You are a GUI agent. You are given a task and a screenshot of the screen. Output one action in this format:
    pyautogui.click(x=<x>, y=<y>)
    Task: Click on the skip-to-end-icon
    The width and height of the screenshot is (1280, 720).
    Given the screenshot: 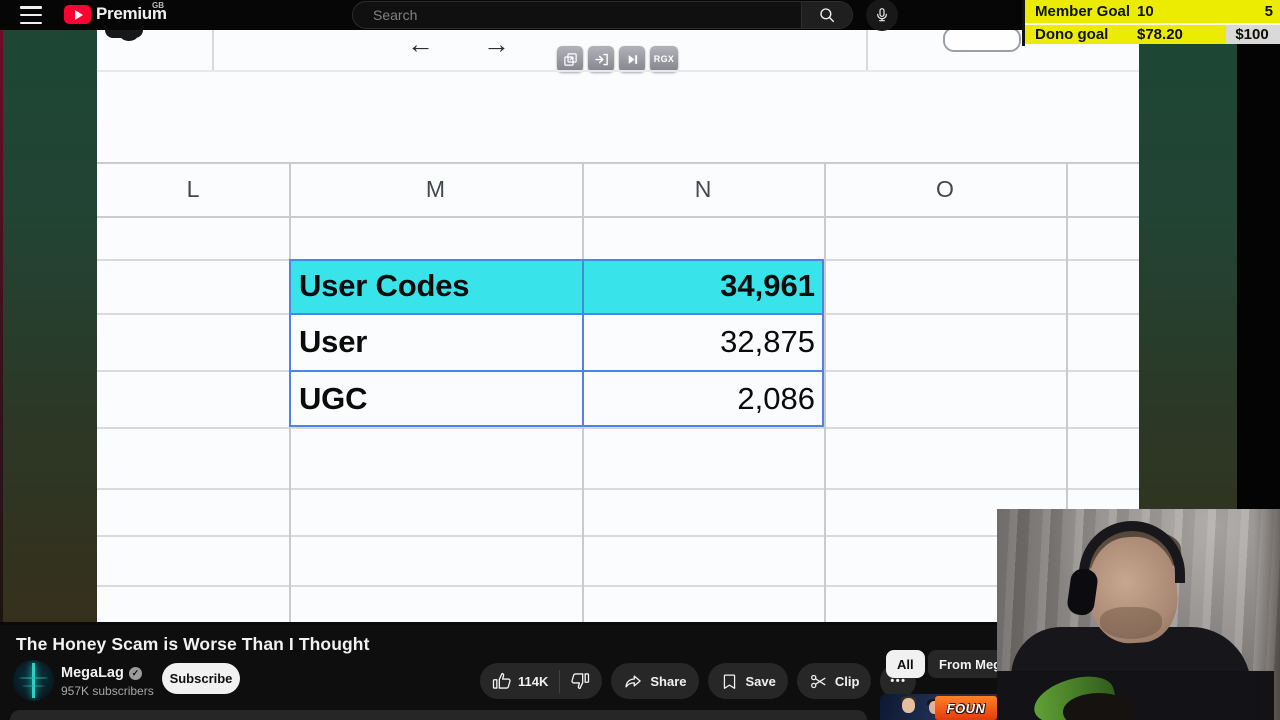 What is the action you would take?
    pyautogui.click(x=632, y=59)
    